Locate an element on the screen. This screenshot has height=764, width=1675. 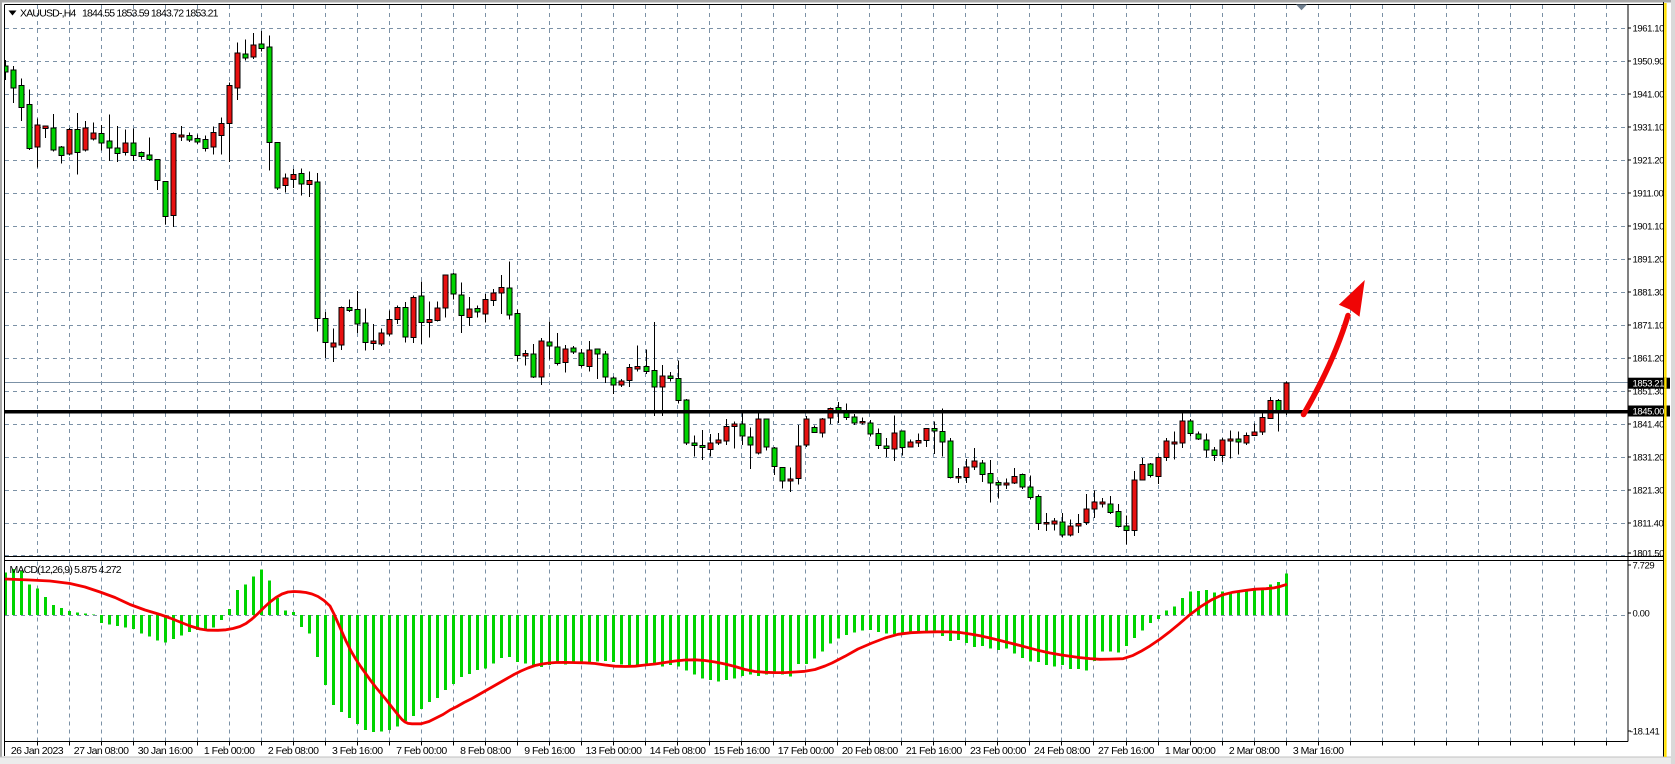
svg-text: 15 Feb 16:00 is located at coordinates (742, 751).